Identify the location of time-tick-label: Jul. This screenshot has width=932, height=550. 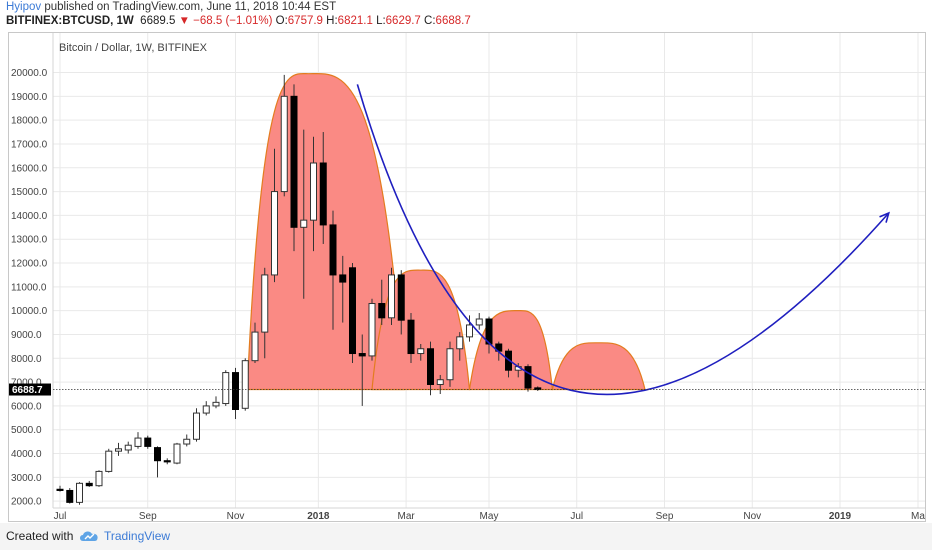
(576, 516).